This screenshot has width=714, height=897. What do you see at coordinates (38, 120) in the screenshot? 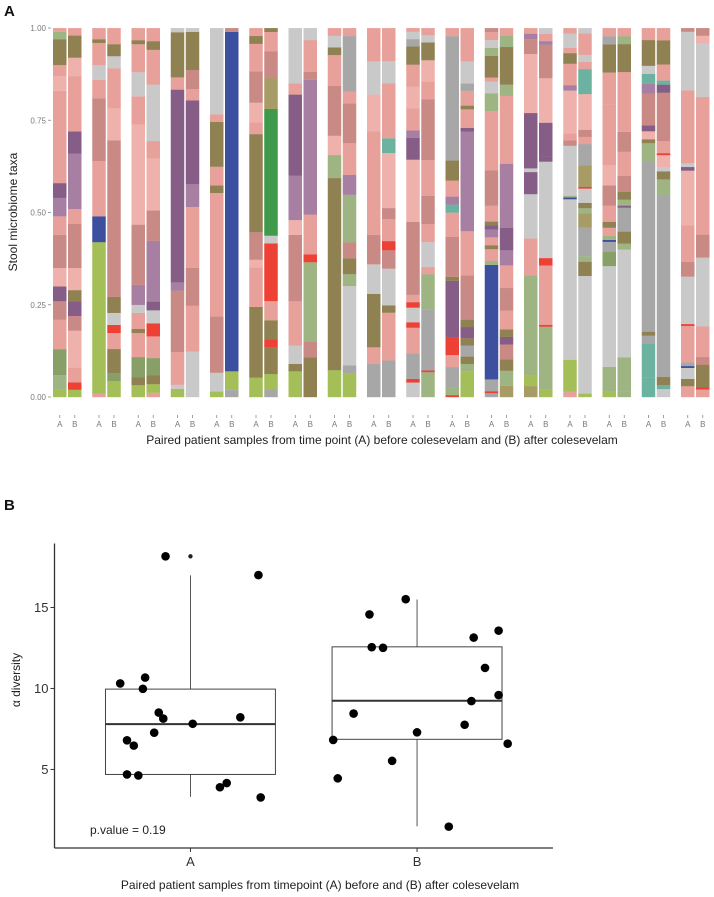
I see `y-tick-label: 0.75` at bounding box center [38, 120].